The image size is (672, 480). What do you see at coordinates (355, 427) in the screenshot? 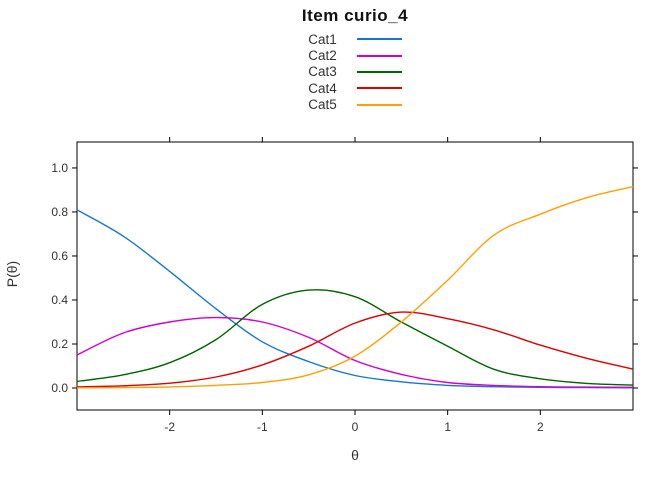
I see `x-tick-label: 0` at bounding box center [355, 427].